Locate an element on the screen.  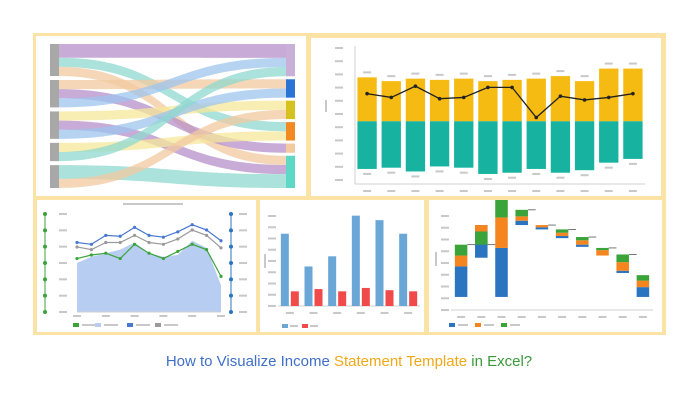
area-line-chart is located at coordinates (145, 265).